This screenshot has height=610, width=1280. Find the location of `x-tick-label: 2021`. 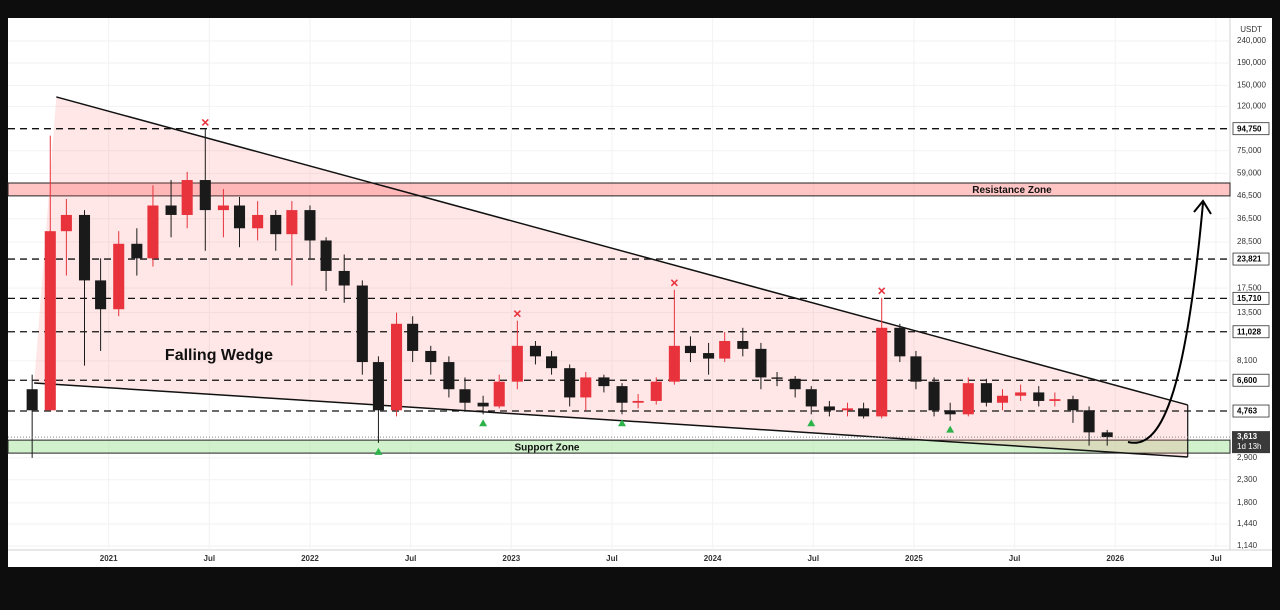

x-tick-label: 2021 is located at coordinates (109, 558).